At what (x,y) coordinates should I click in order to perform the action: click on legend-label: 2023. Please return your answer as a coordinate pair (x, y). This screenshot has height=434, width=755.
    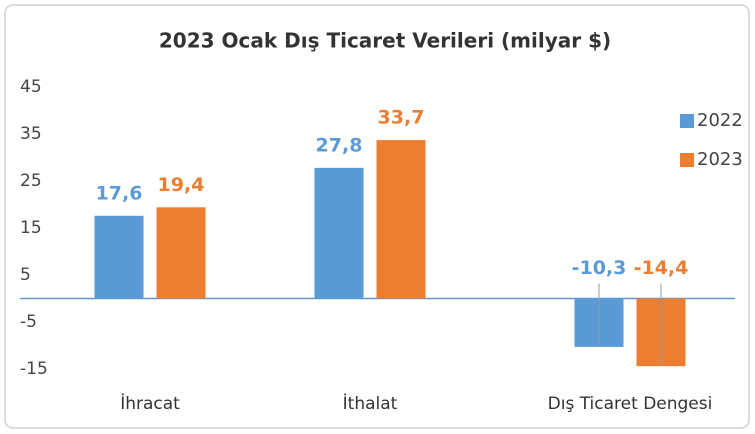
    Looking at the image, I should click on (720, 159).